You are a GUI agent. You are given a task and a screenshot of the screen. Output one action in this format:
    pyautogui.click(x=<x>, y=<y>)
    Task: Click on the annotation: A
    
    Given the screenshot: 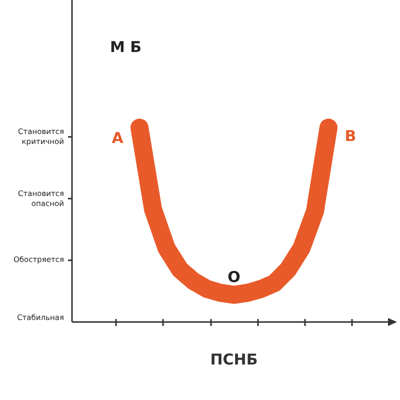 What is the action you would take?
    pyautogui.click(x=118, y=137)
    